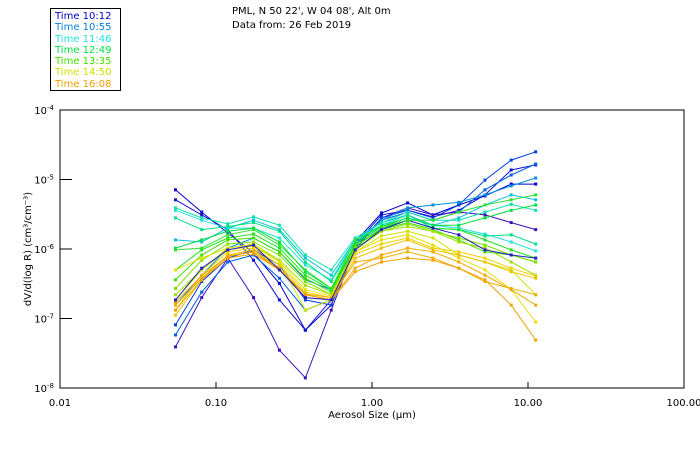  What do you see at coordinates (372, 415) in the screenshot?
I see `x-axis-label: Aerosol Size (µm)` at bounding box center [372, 415].